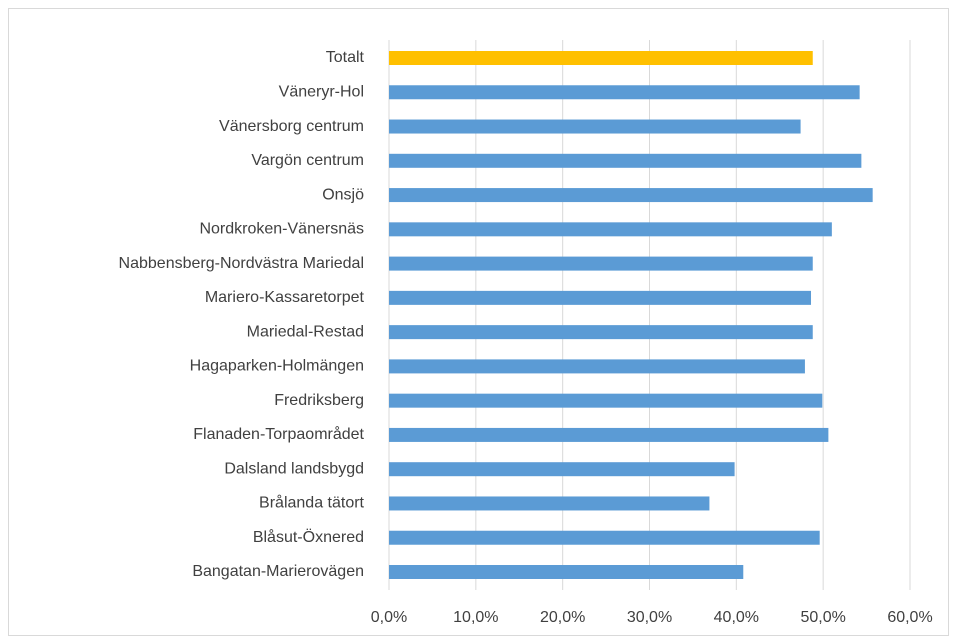 The height and width of the screenshot is (644, 957). What do you see at coordinates (345, 57) in the screenshot?
I see `y-tick-label: Totalt` at bounding box center [345, 57].